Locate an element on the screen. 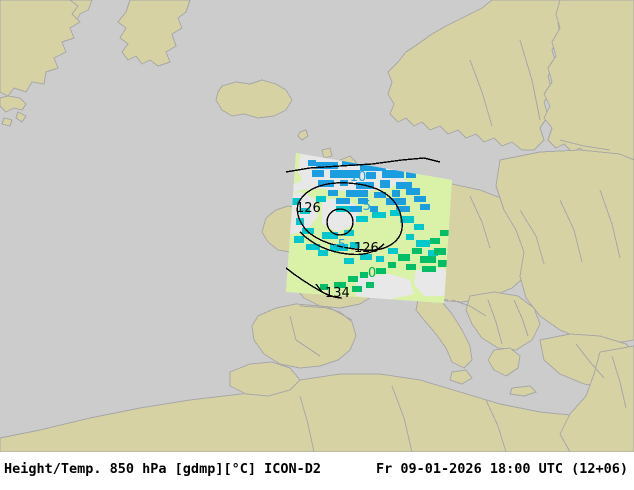 The image size is (634, 490). temp-label-minus10: -10 is located at coordinates (355, 177).